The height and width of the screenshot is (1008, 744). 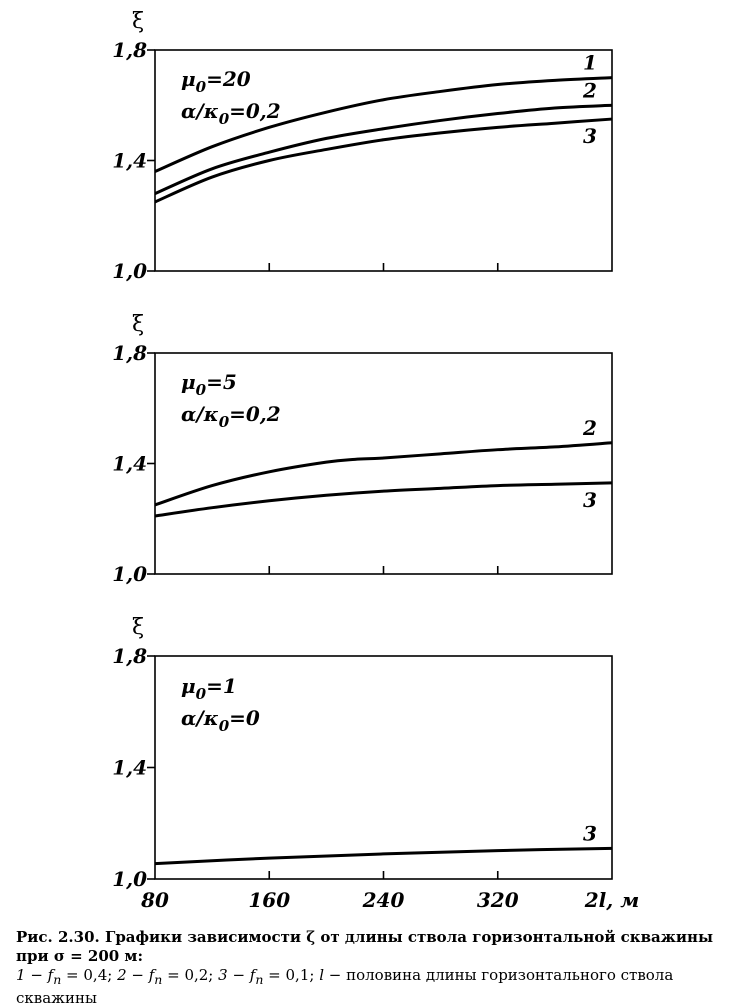 What do you see at coordinates (209, 688) in the screenshot?
I see `parameter-label: μ0=1` at bounding box center [209, 688].